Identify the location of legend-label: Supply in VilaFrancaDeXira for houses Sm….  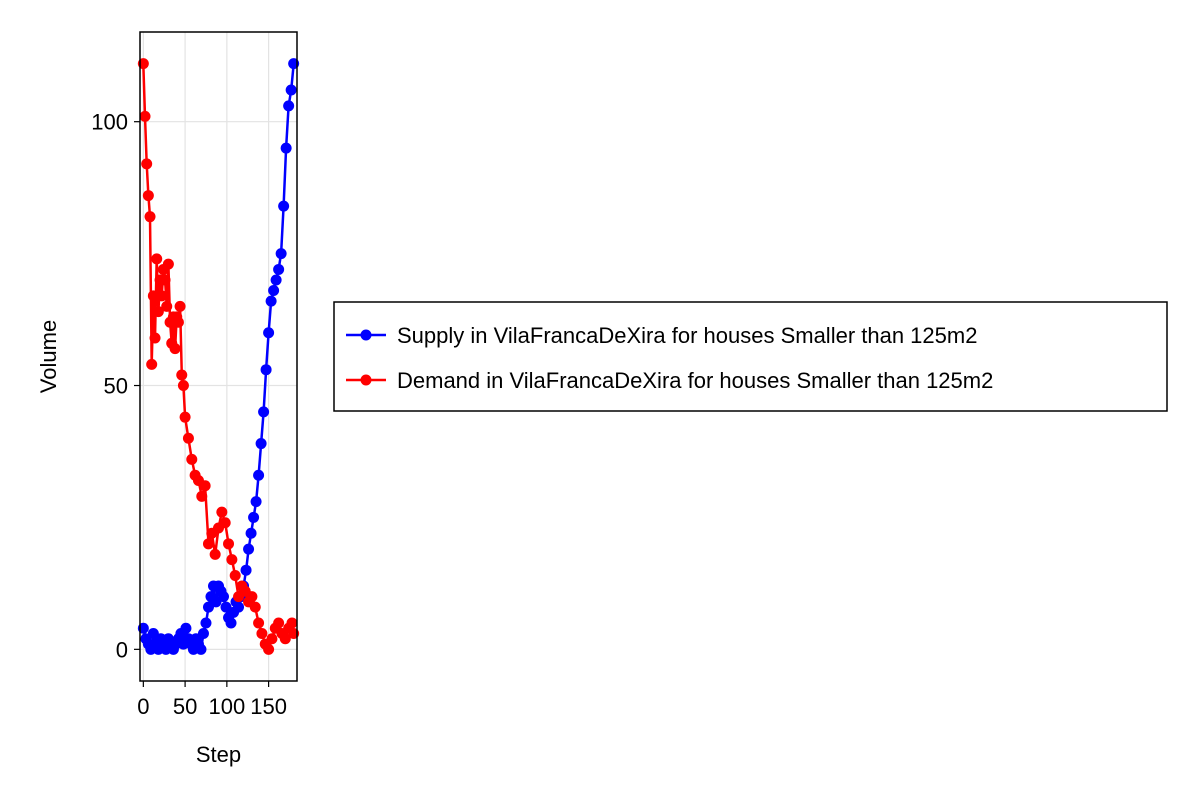
(687, 335).